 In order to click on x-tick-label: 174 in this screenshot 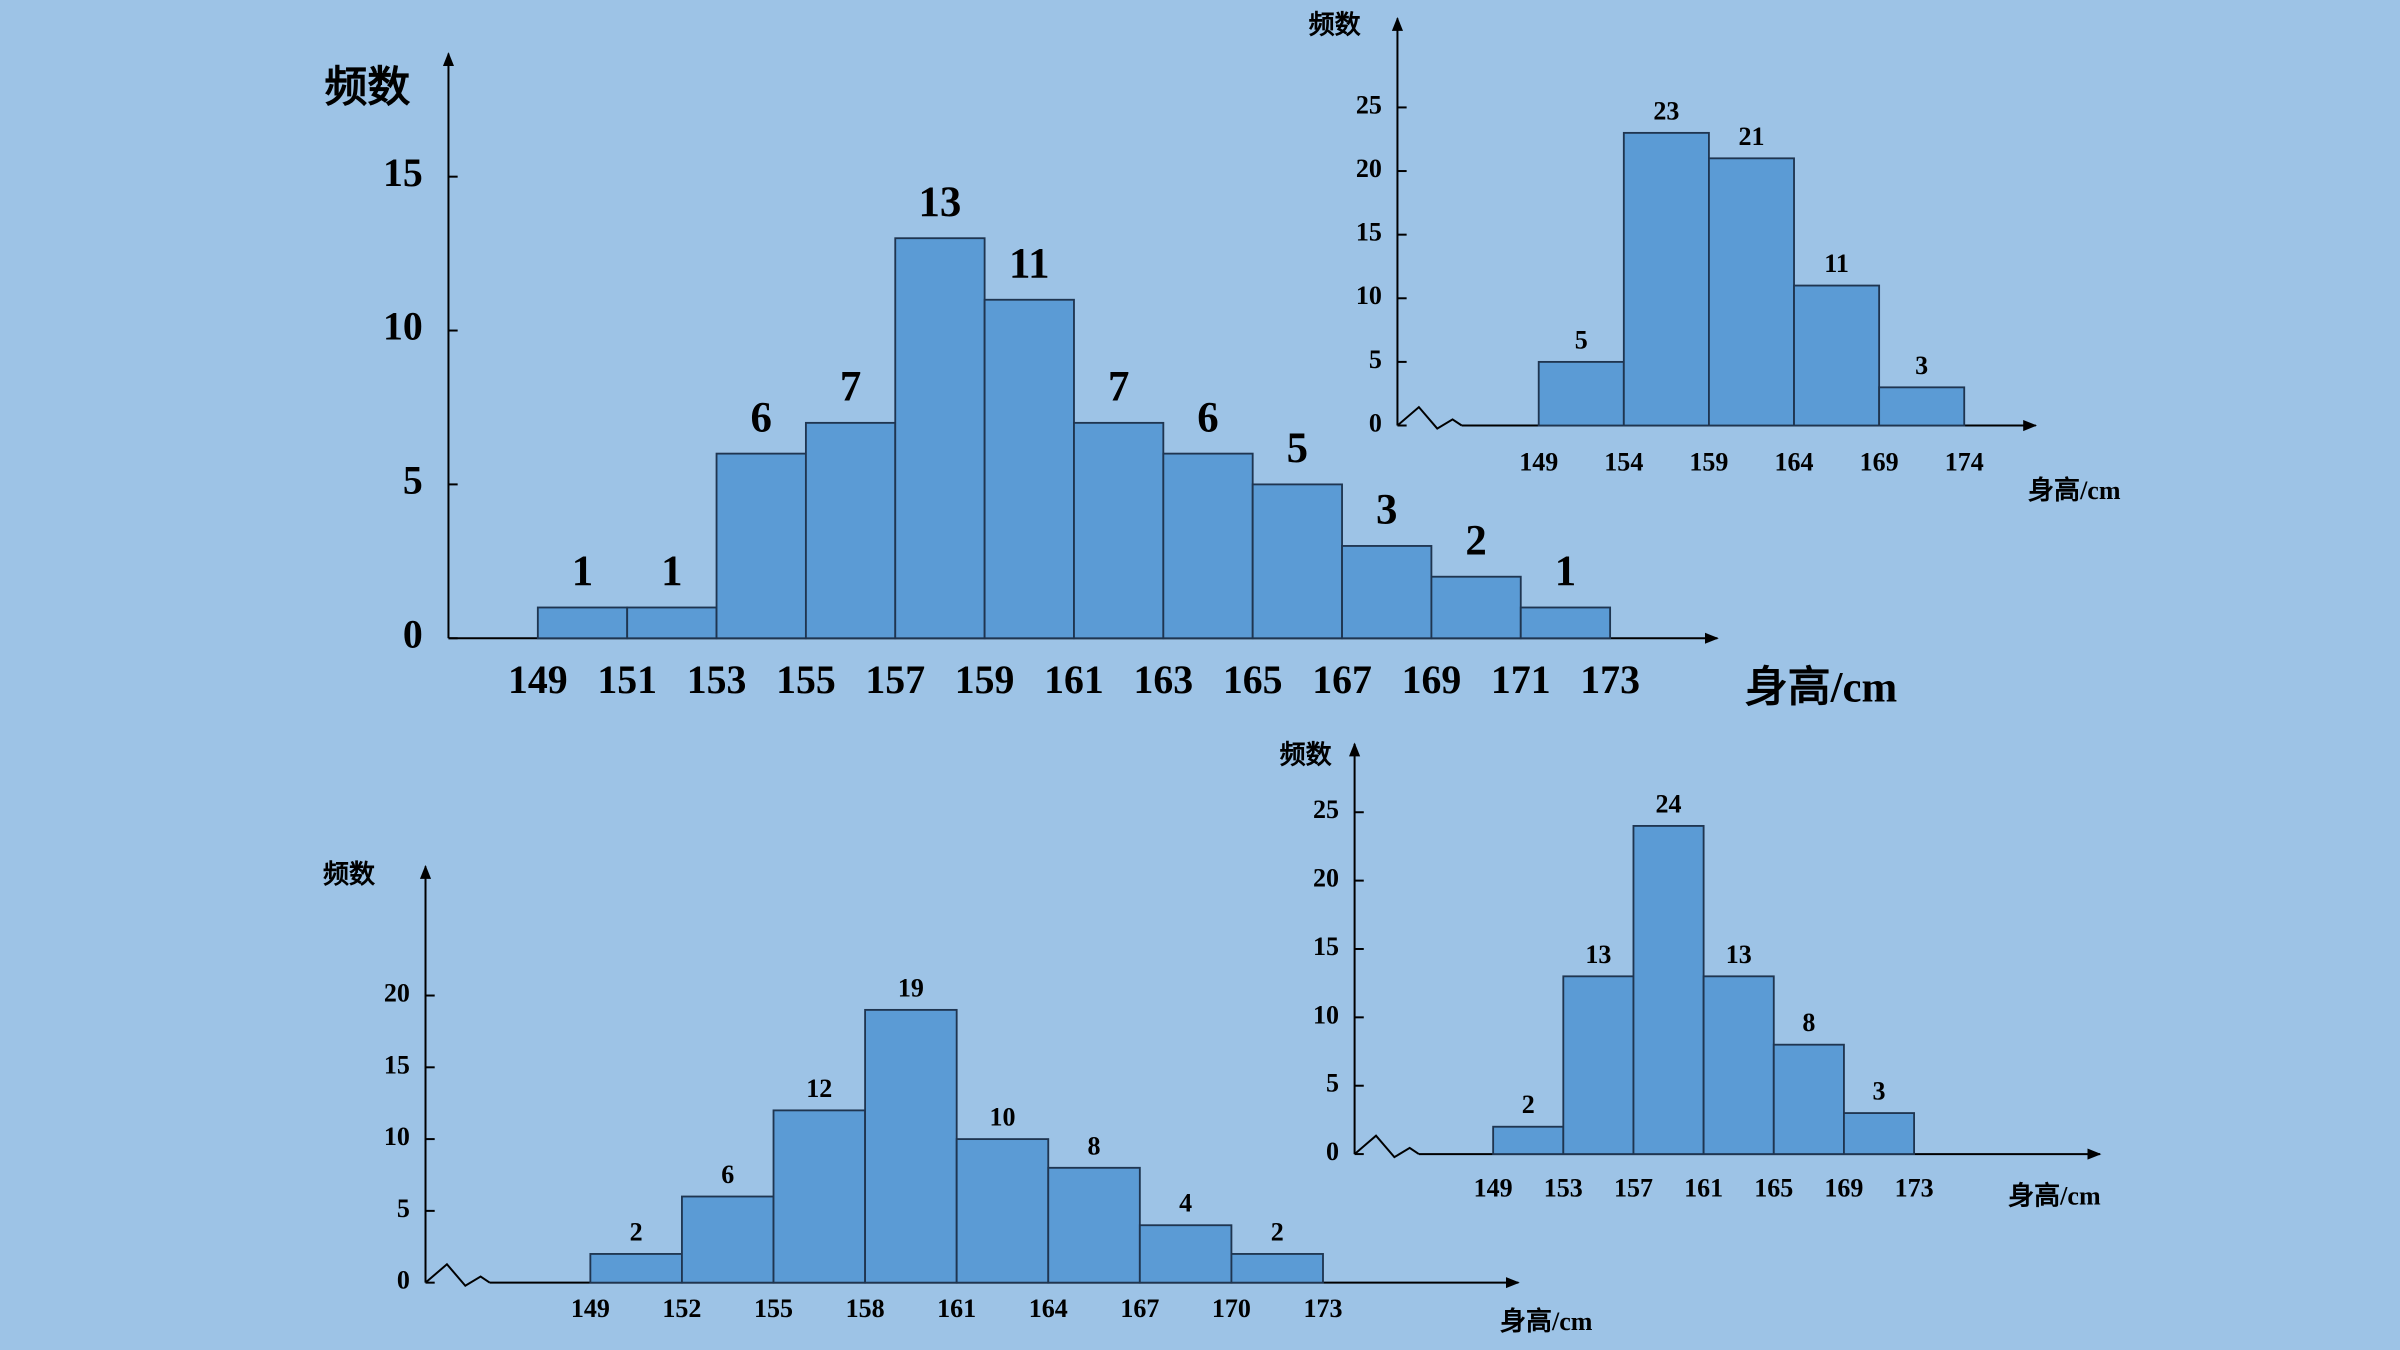, I will do `click(1964, 462)`.